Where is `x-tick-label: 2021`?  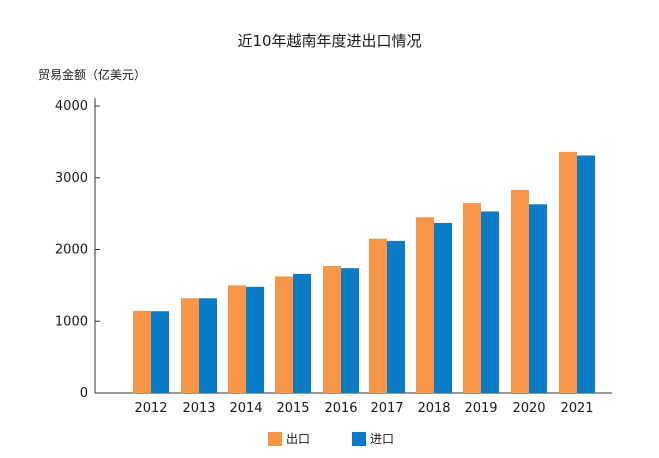 x-tick-label: 2021 is located at coordinates (576, 408).